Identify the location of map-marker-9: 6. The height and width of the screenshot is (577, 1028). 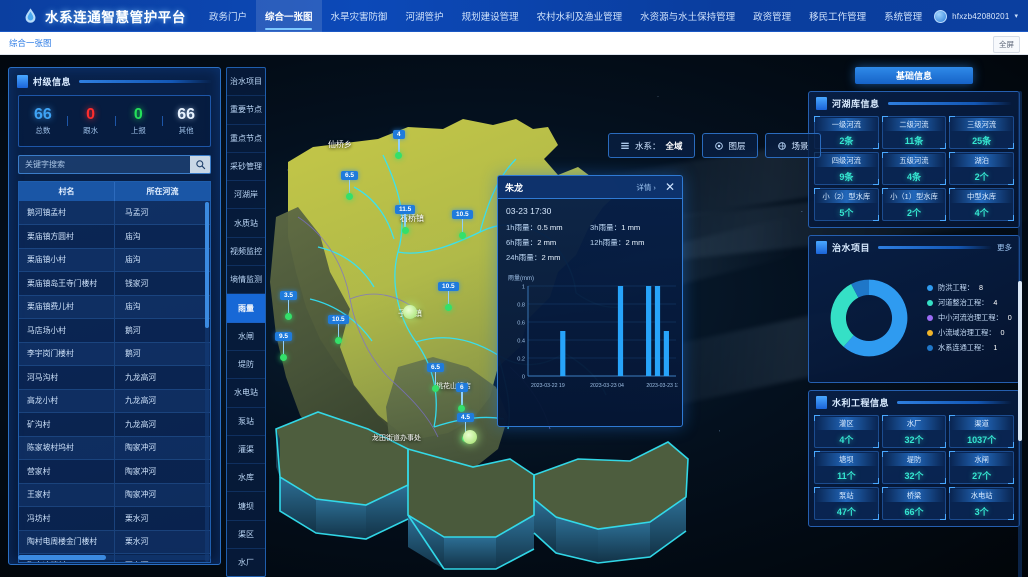
(462, 397).